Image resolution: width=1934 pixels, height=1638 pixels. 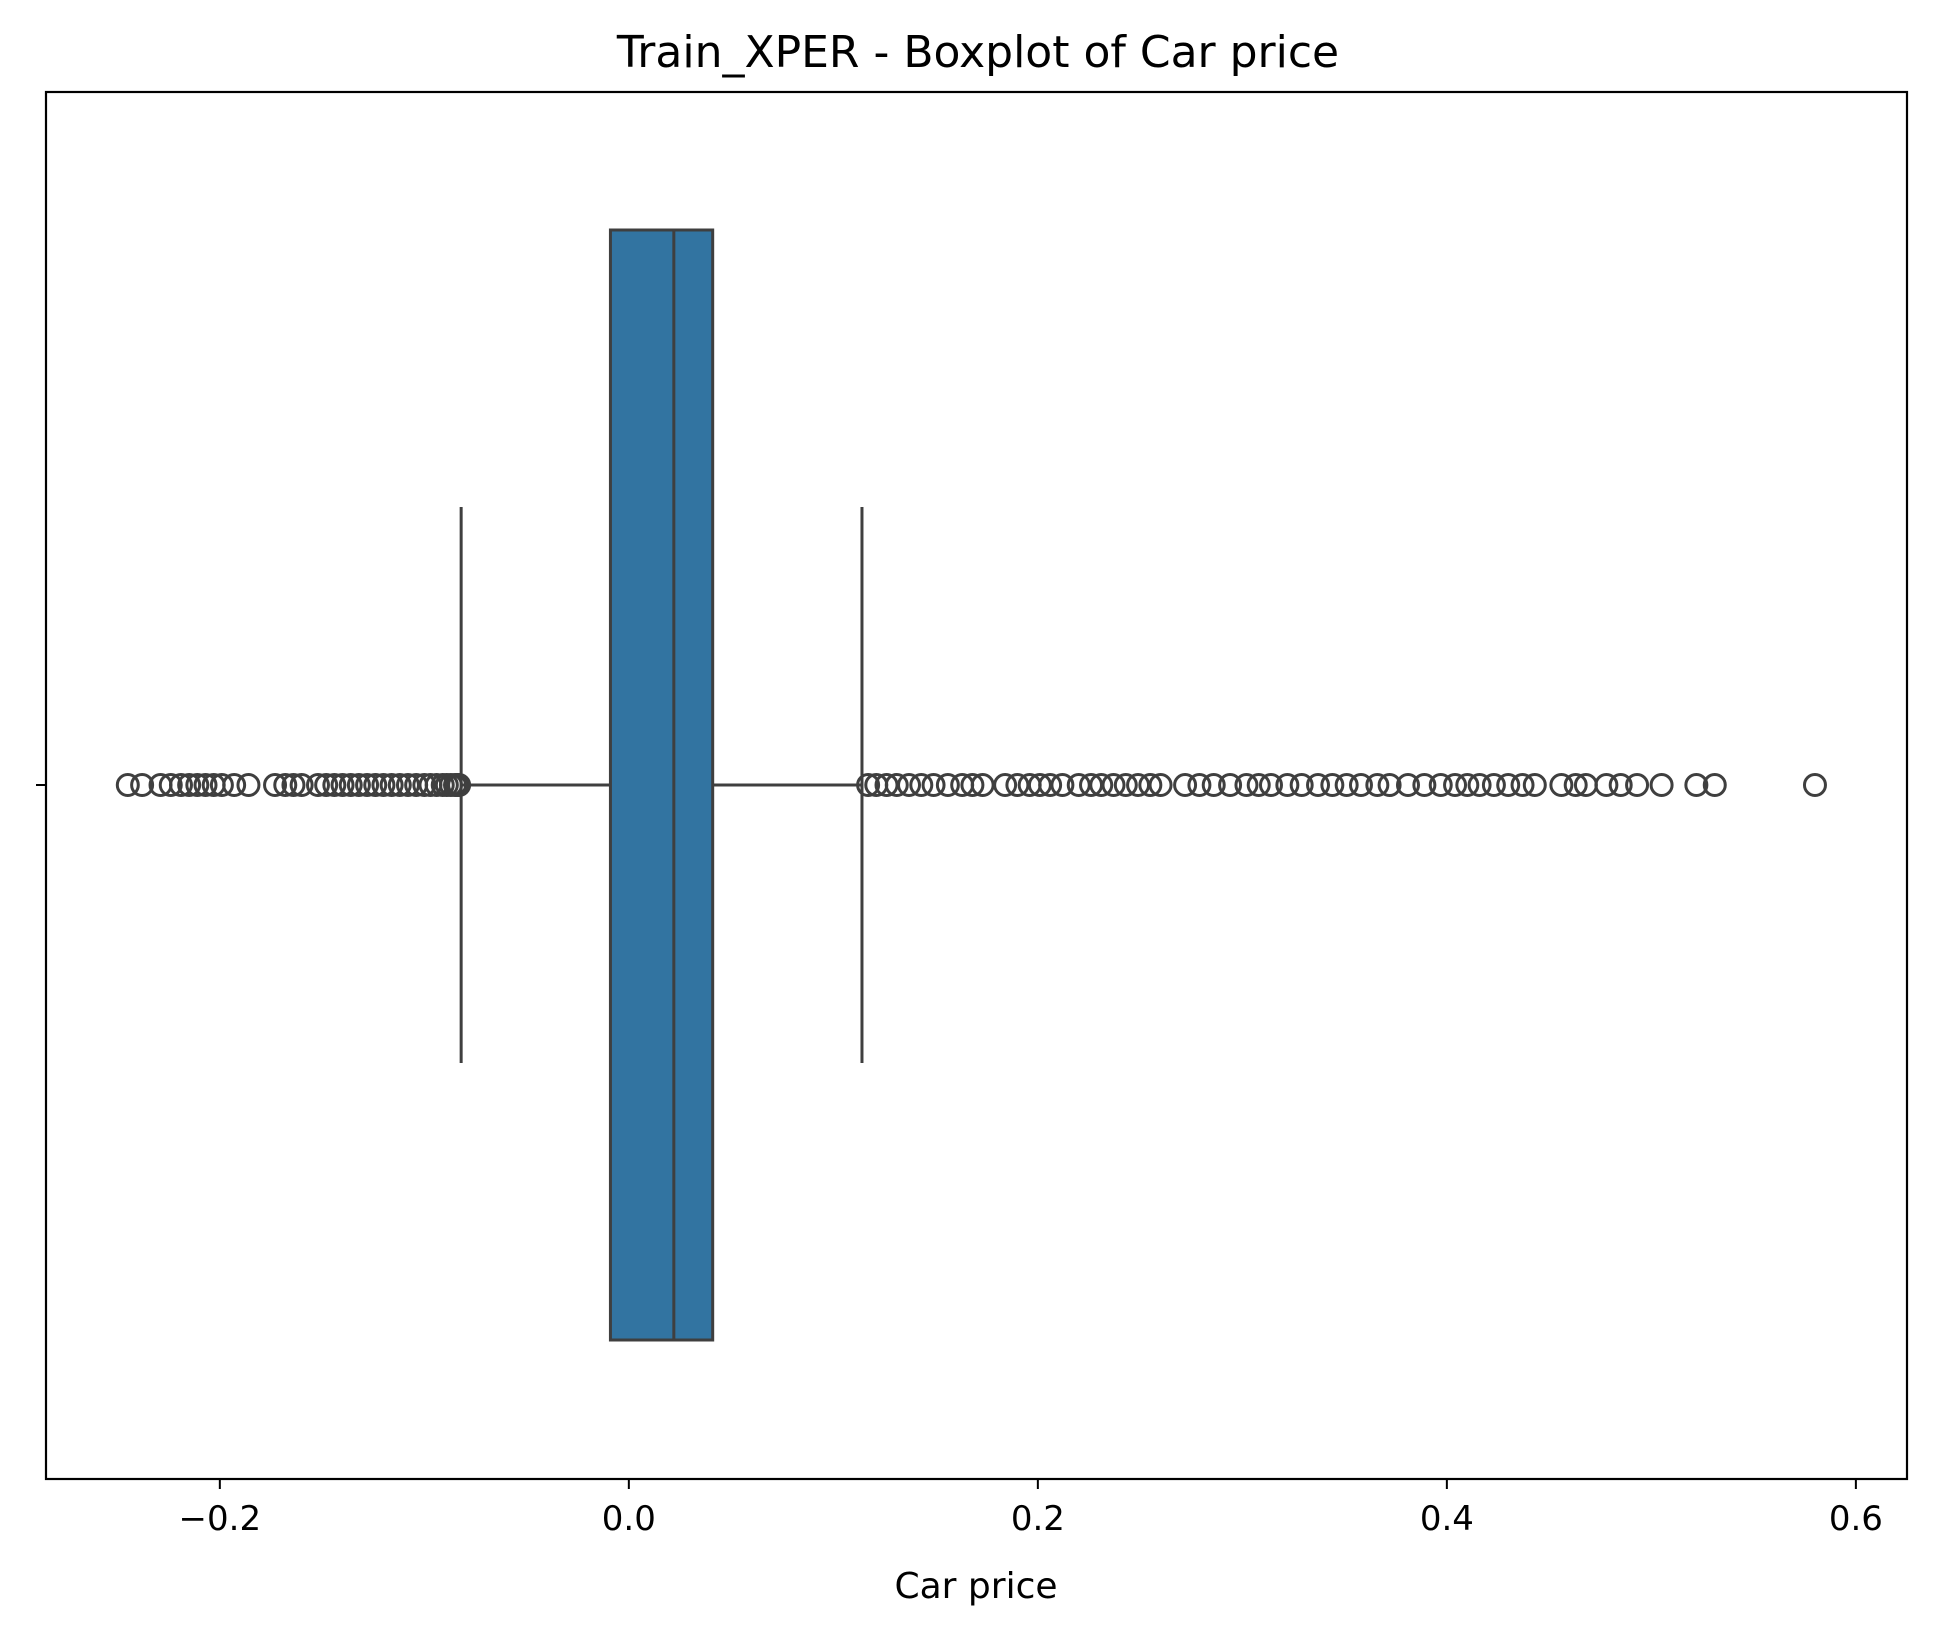 What do you see at coordinates (977, 52) in the screenshot?
I see `chart-title: Train_XPER - Boxplot of Car price` at bounding box center [977, 52].